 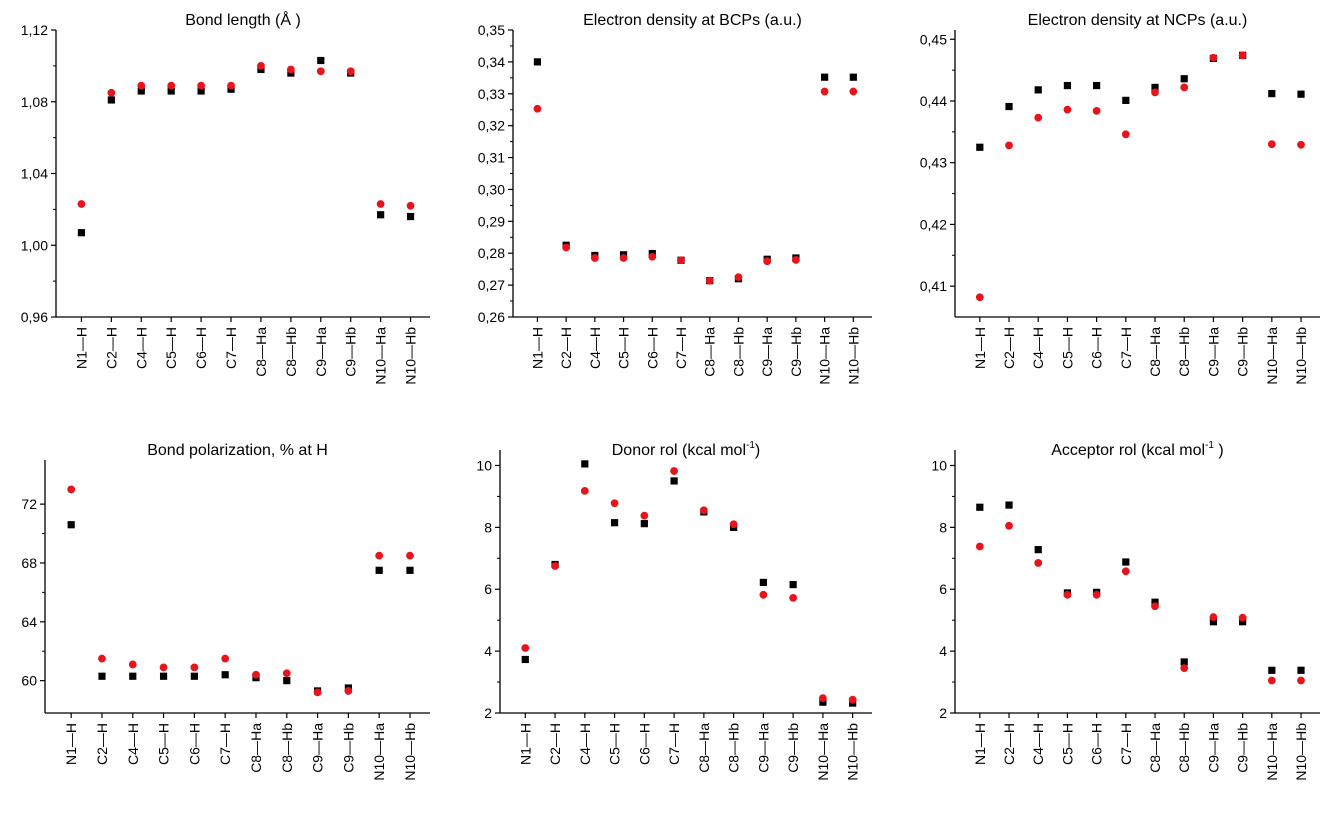 I want to click on y-tick-label: 72, so click(x=29, y=504).